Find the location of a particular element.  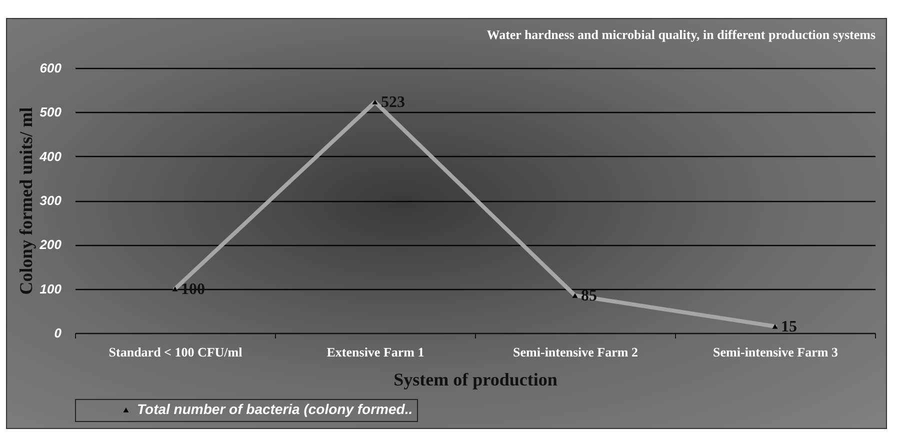

y-tick-label: 0 is located at coordinates (58, 333).